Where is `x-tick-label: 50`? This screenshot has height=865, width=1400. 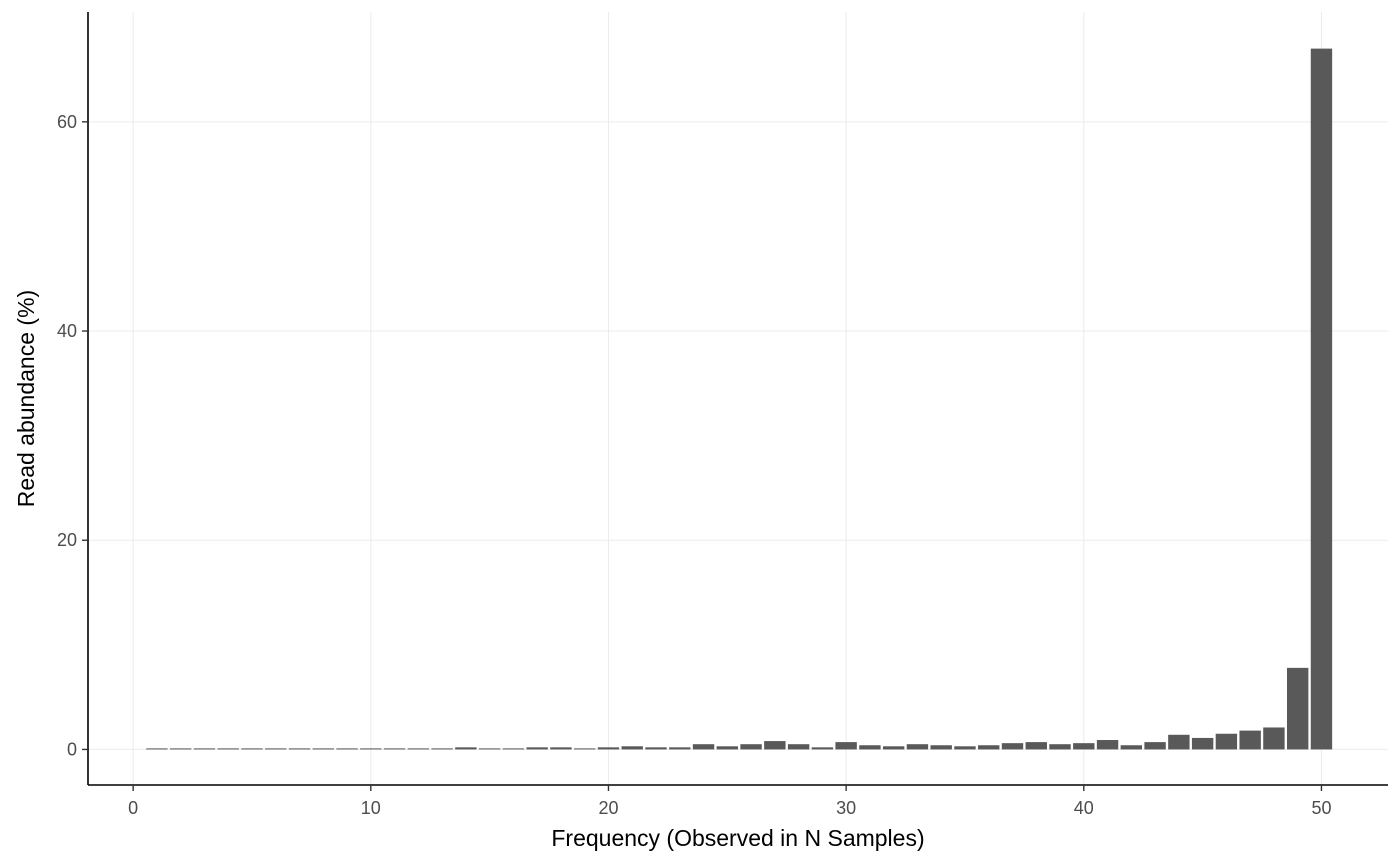
x-tick-label: 50 is located at coordinates (1321, 808).